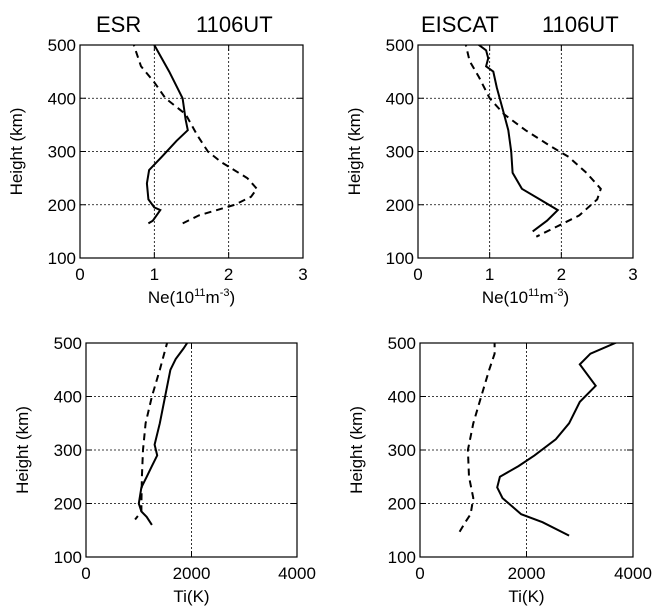 This screenshot has width=663, height=615. Describe the element at coordinates (400, 258) in the screenshot. I see `panel-2-ytick-label-0: 100` at that location.